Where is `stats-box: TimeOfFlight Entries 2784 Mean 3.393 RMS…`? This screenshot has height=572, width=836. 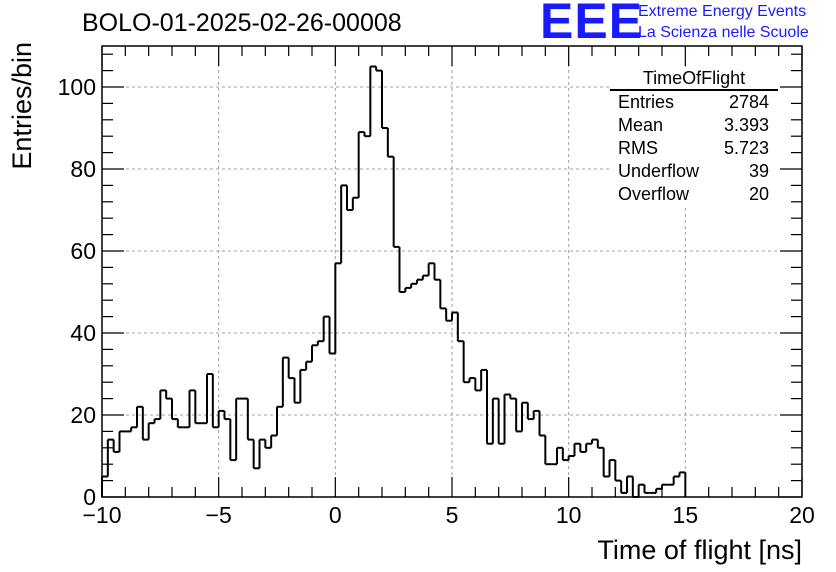
stats-box: TimeOfFlight Entries 2784 Mean 3.393 RMS… is located at coordinates (694, 137).